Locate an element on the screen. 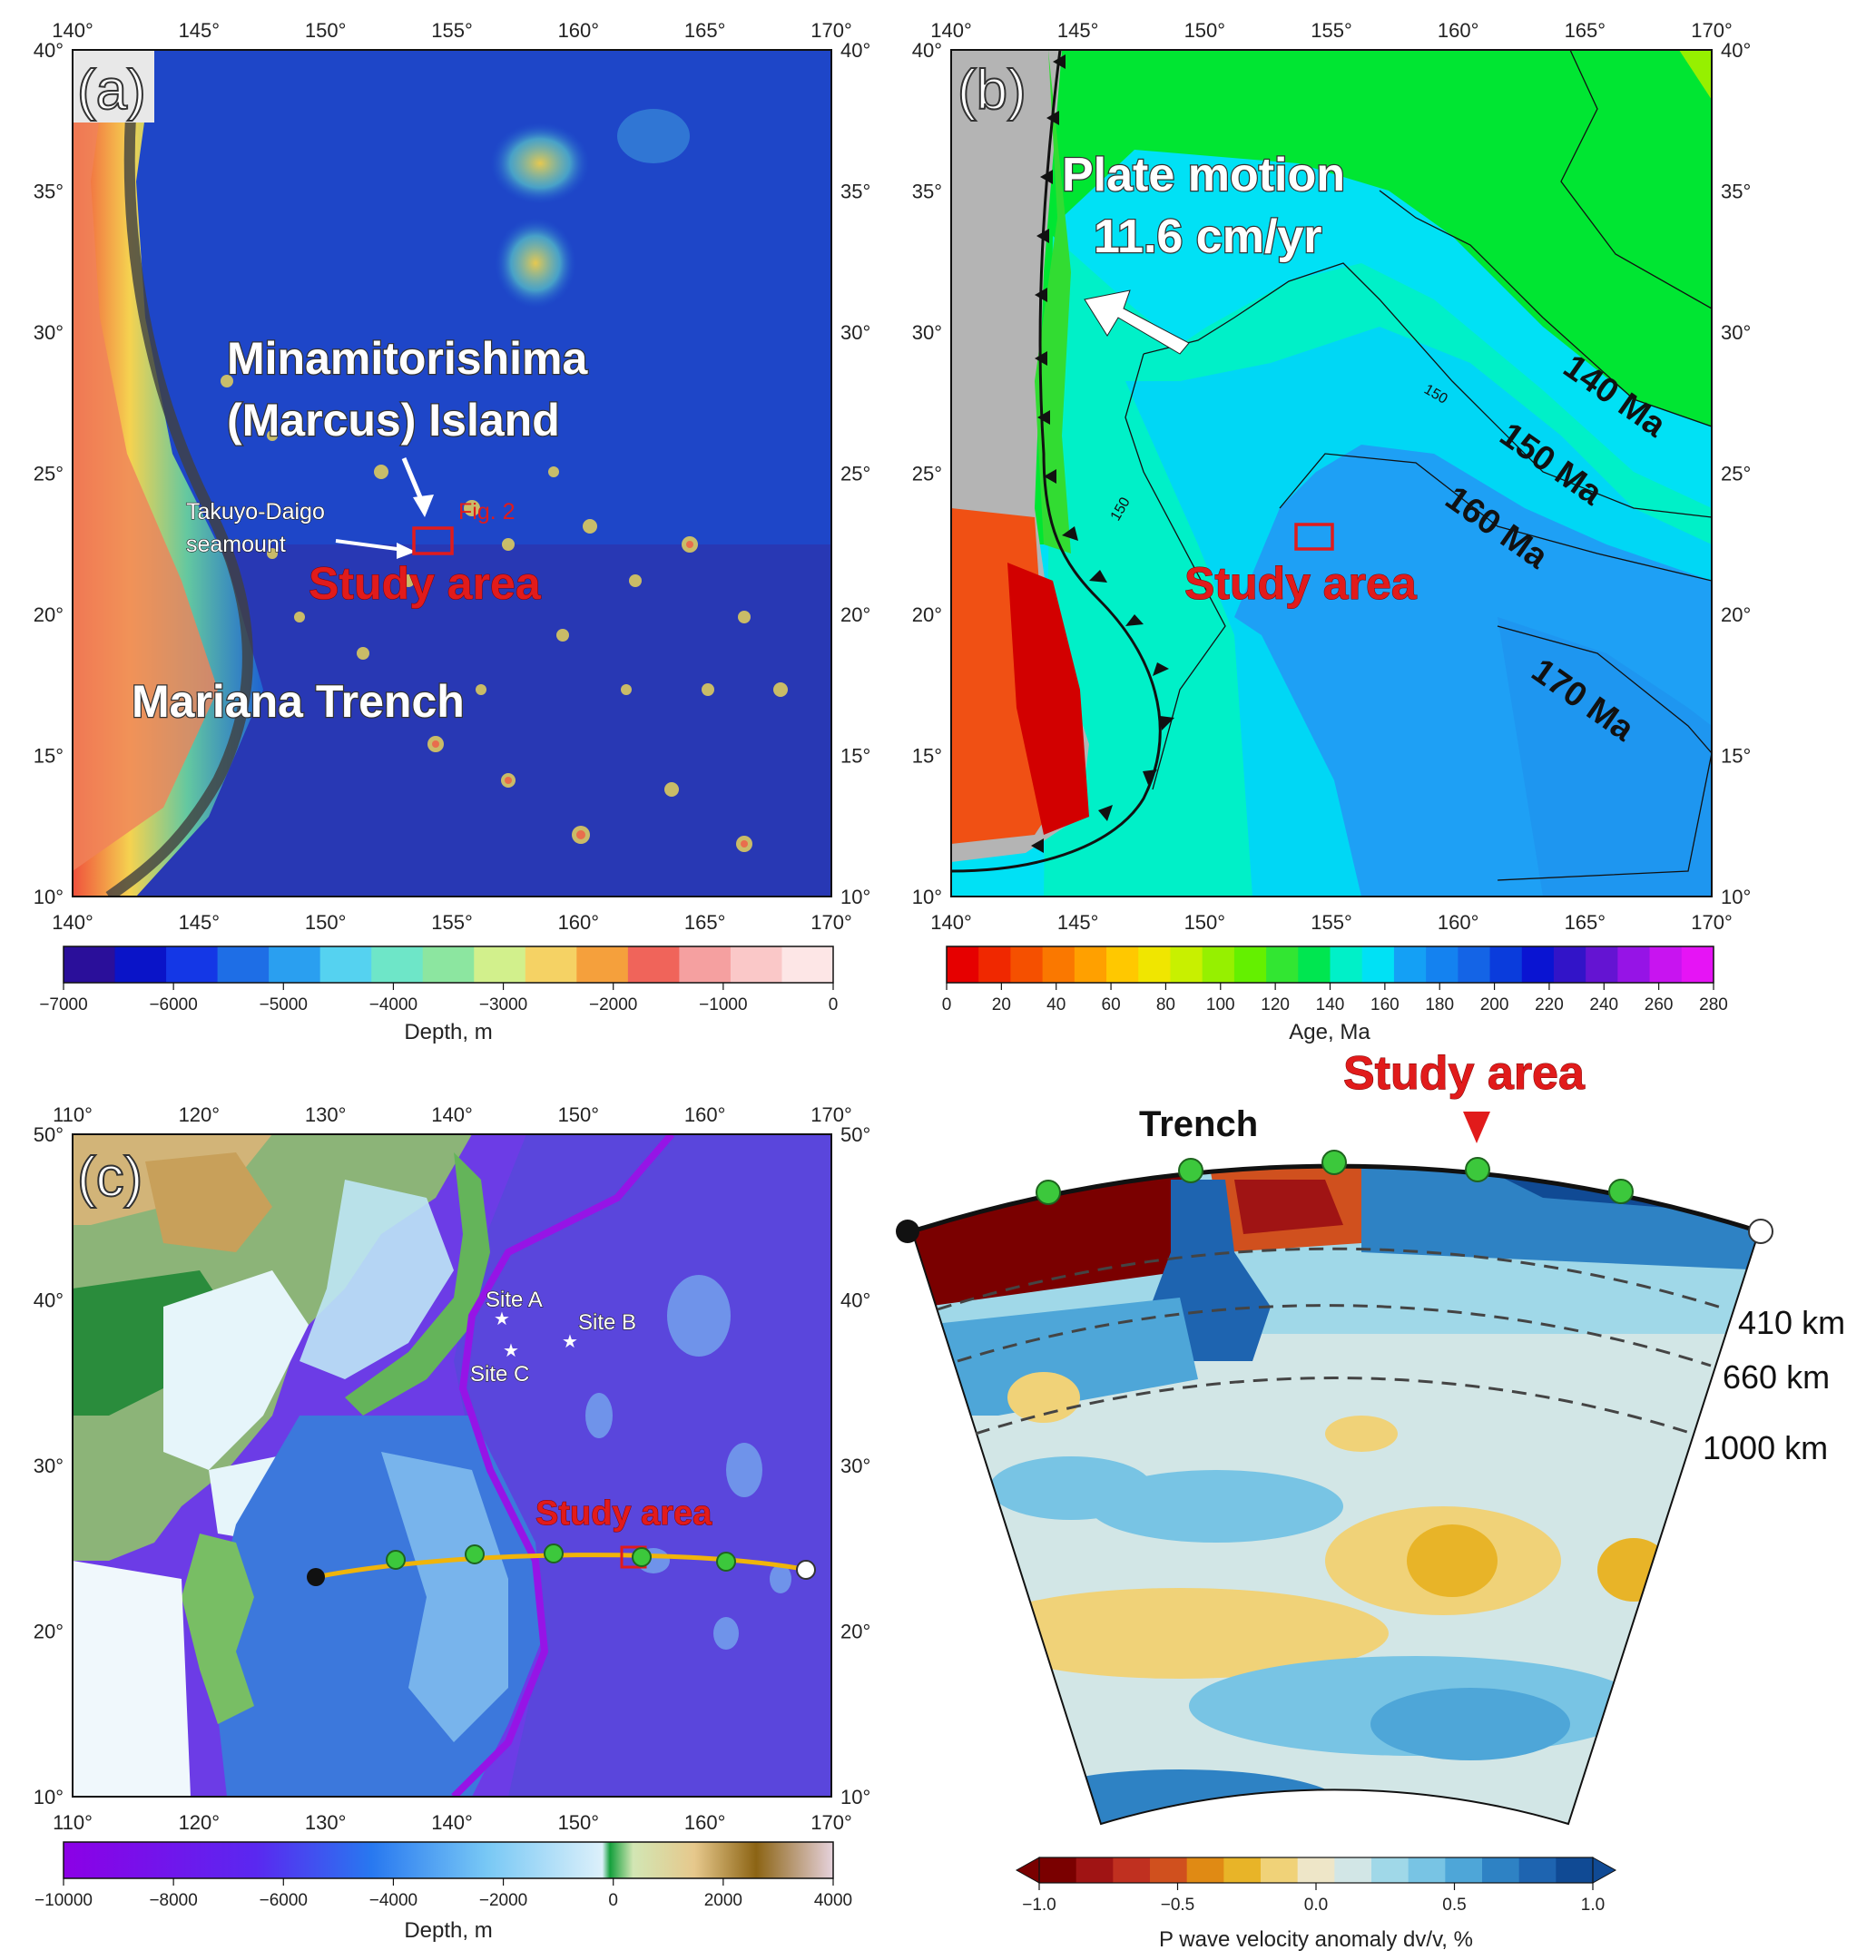  panel-c-lon-tick-top: 140° is located at coordinates (452, 1114).